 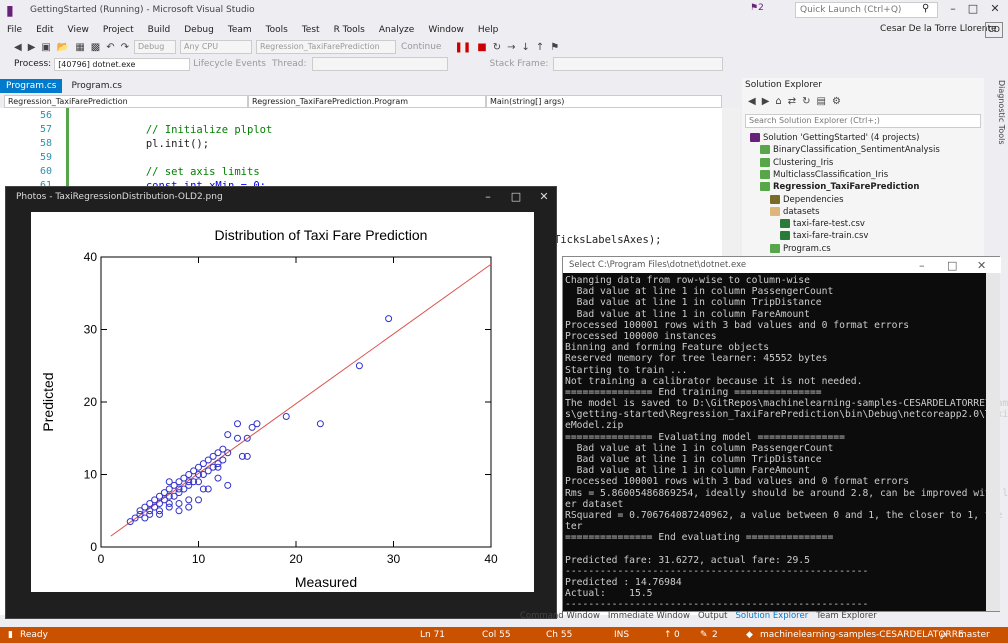 What do you see at coordinates (687, 471) in the screenshot?
I see `console-line: Bad value at line 1 in column FareAmount` at bounding box center [687, 471].